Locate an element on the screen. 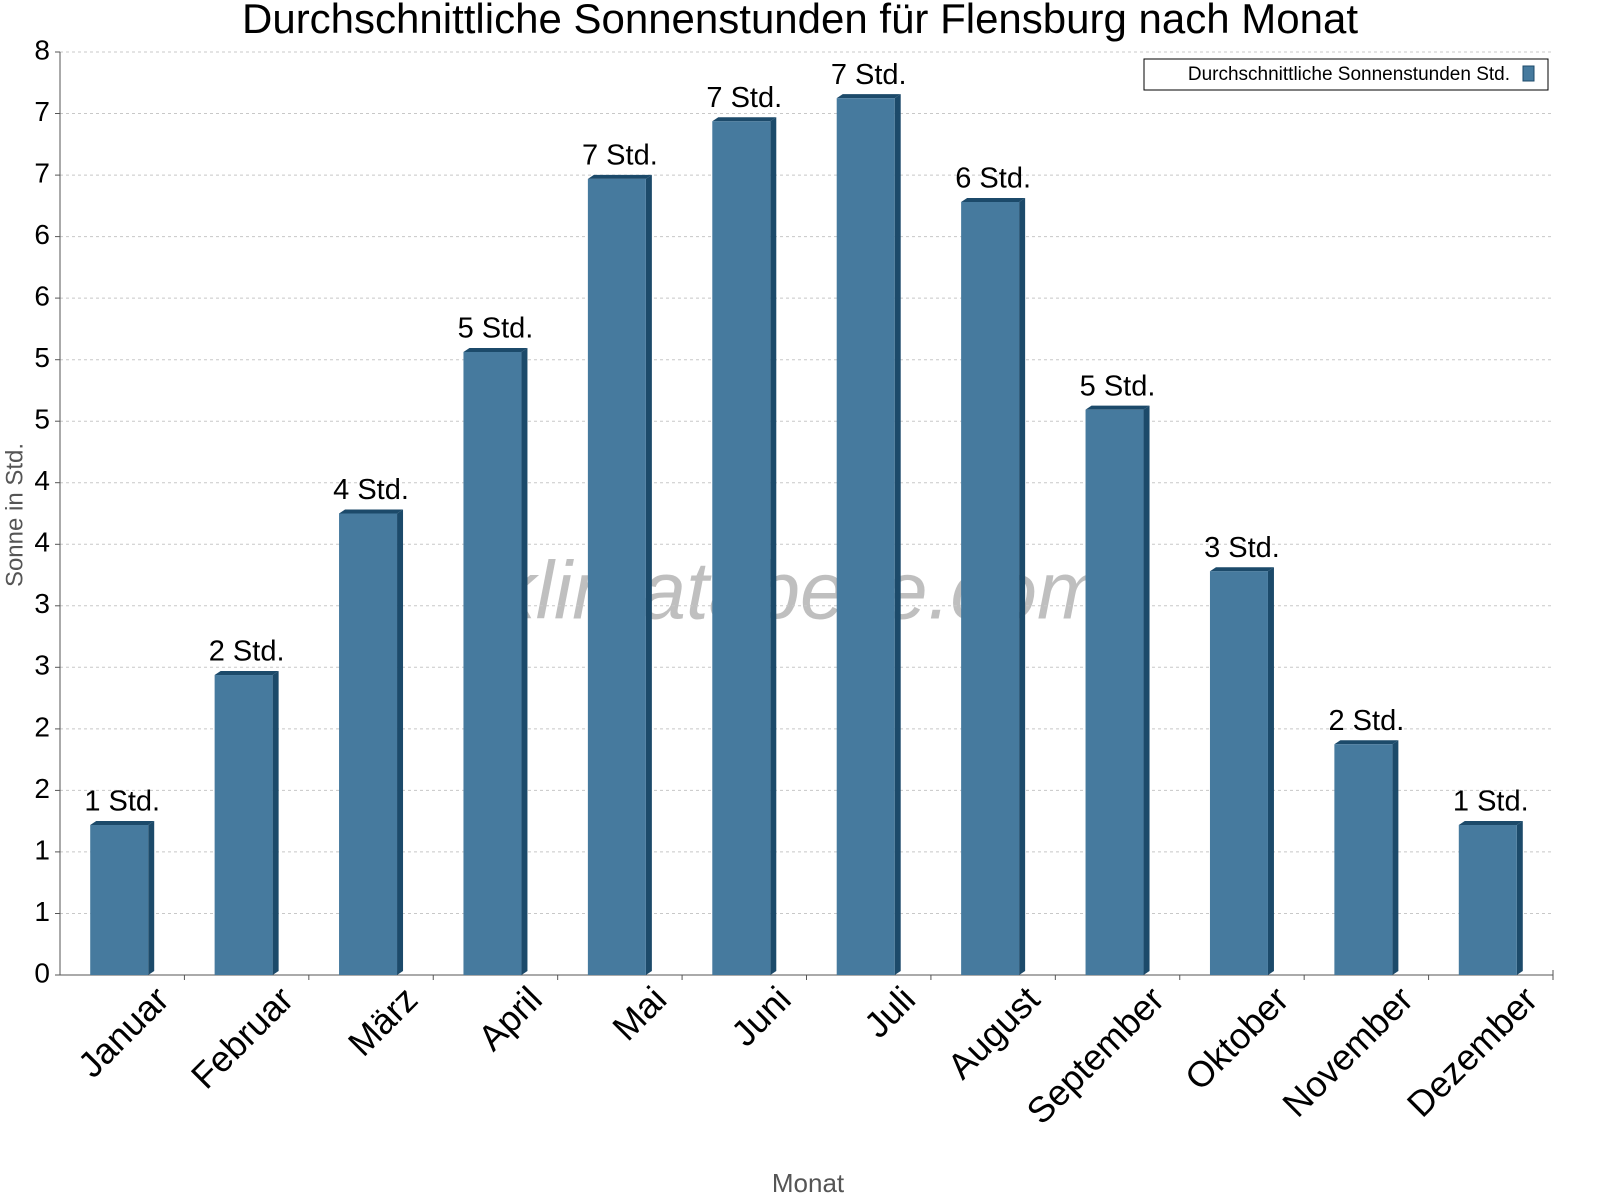 This screenshot has height=1200, width=1600. x-tick-label: Dezember is located at coordinates (1472, 1051).